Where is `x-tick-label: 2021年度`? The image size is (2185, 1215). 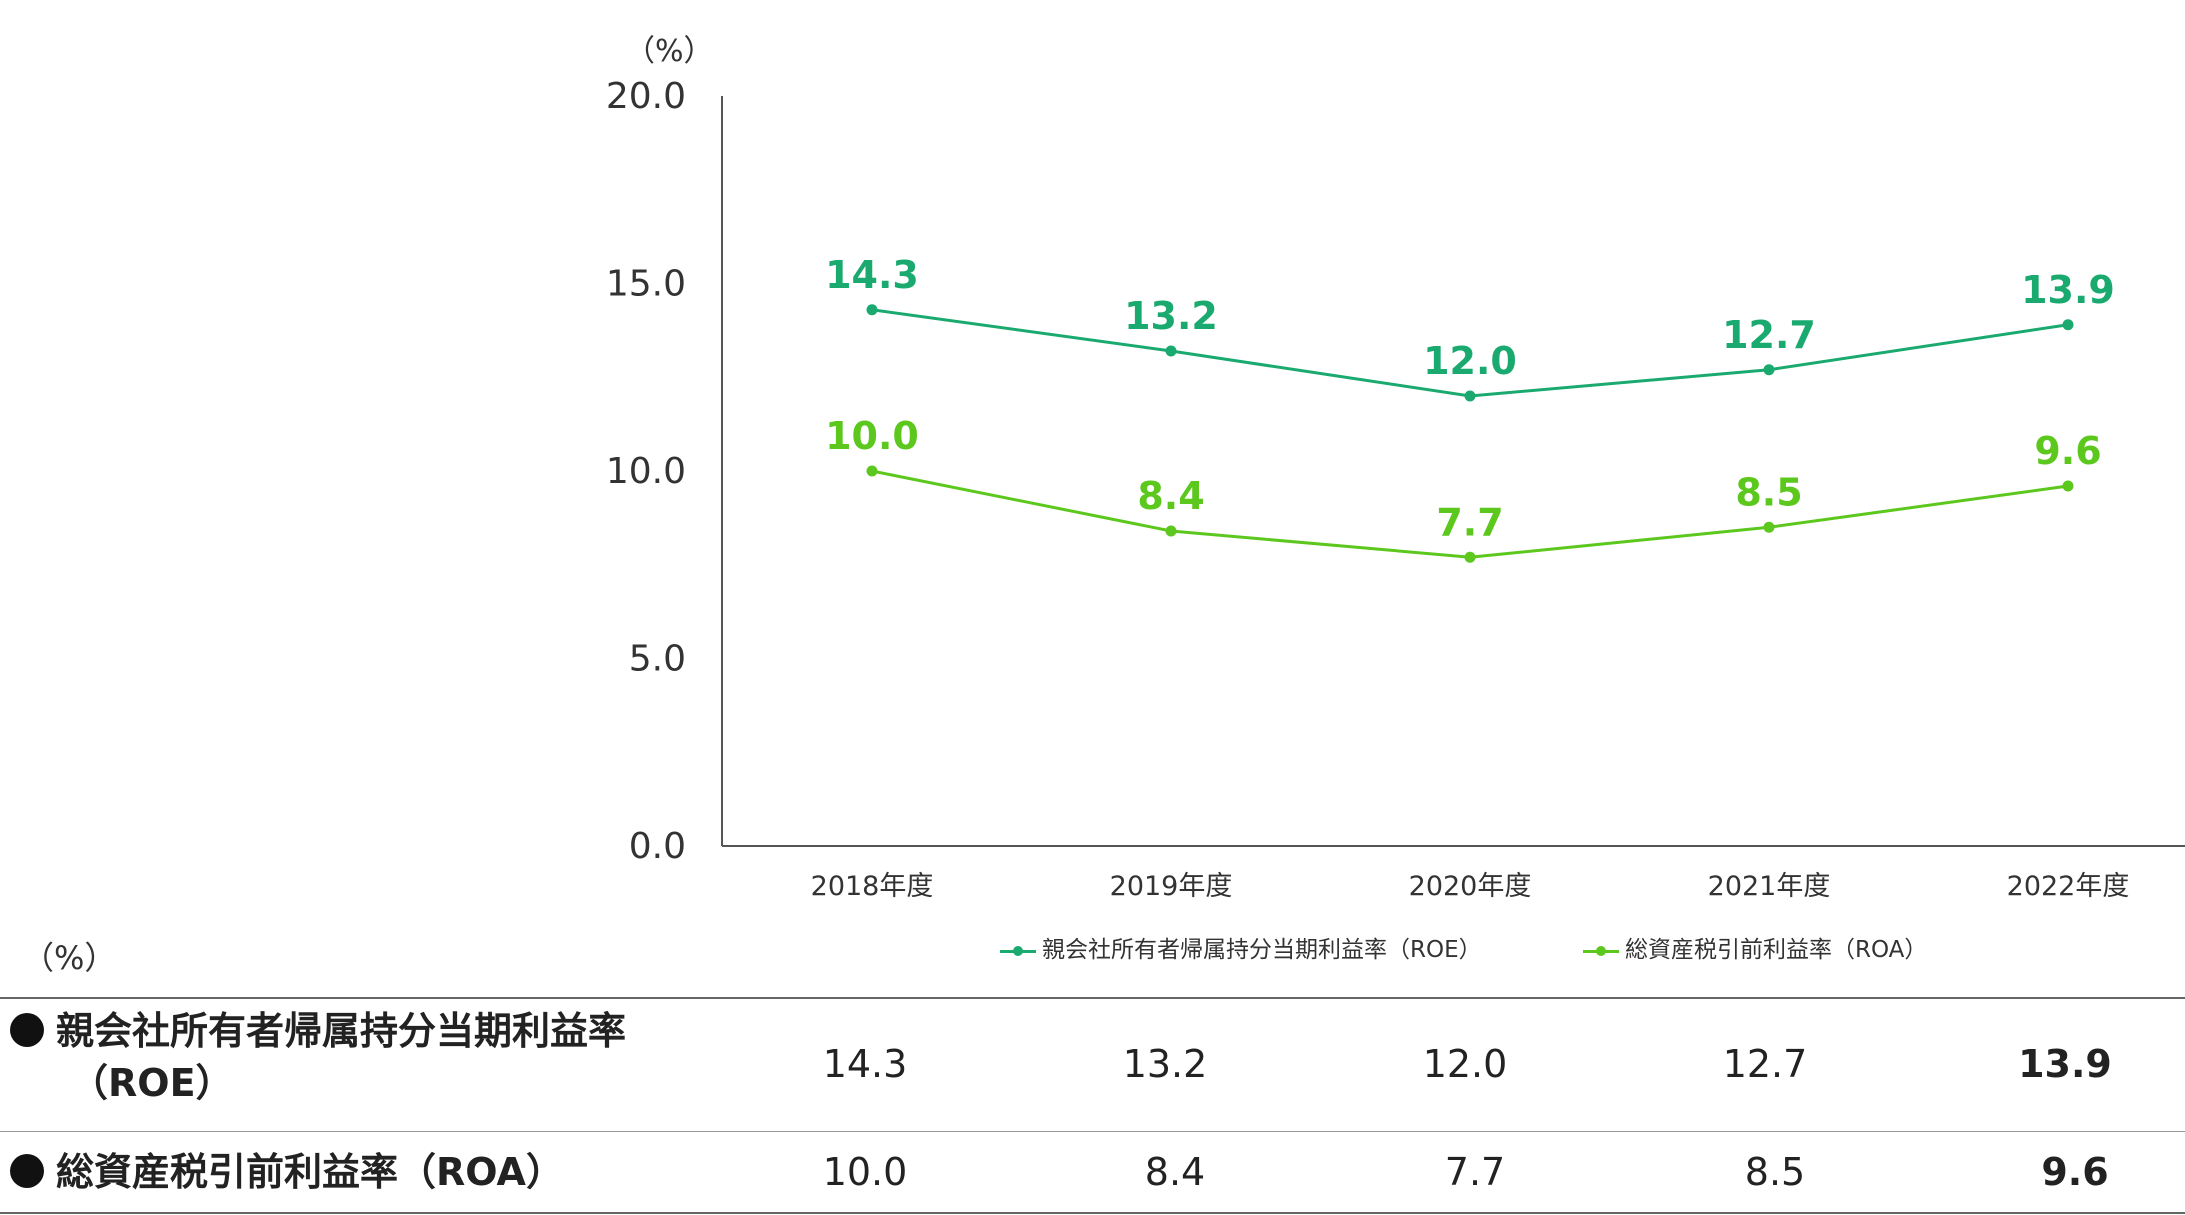 x-tick-label: 2021年度 is located at coordinates (1769, 886).